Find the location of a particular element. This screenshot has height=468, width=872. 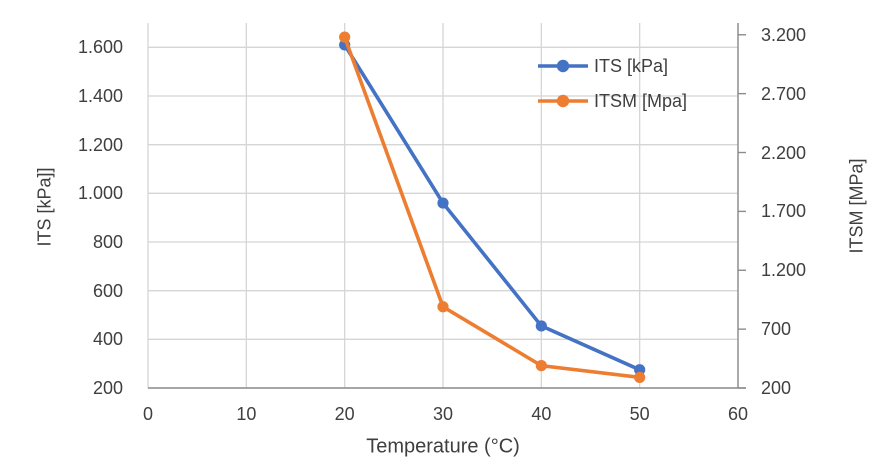

legend: ITS [kPa] ITSM [Mpa] is located at coordinates (612, 87).